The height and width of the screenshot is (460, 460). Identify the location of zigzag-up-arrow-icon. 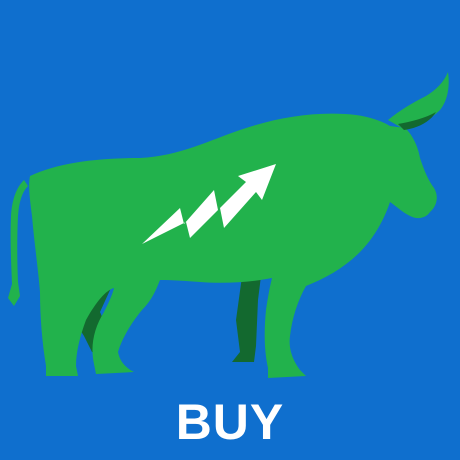
(209, 204).